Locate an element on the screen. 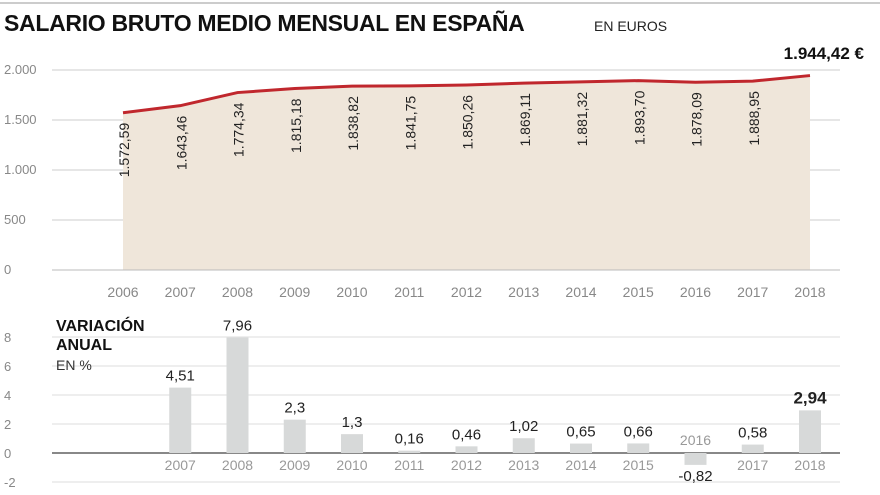  y-tick-label: 1.000 is located at coordinates (20, 169).